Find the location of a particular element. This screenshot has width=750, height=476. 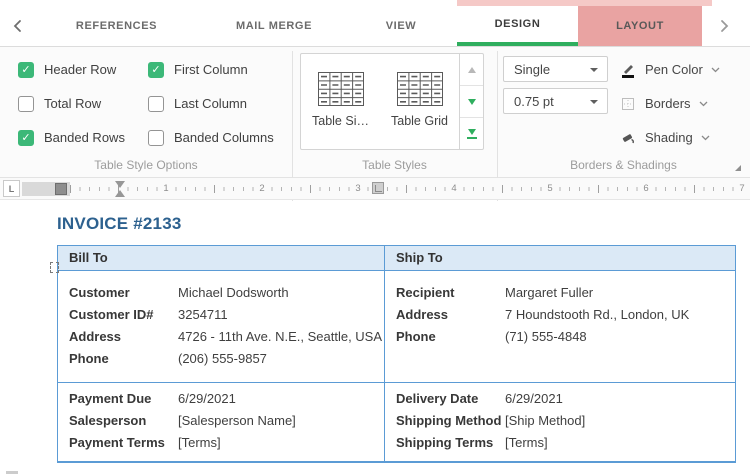

checkbox-total-row: Total Row is located at coordinates (59, 103).